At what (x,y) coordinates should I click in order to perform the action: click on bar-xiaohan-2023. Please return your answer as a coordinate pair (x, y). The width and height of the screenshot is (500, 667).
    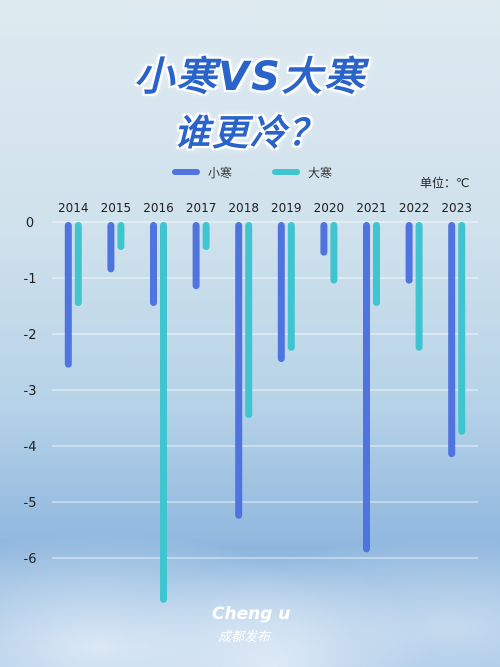
    Looking at the image, I should click on (452, 340).